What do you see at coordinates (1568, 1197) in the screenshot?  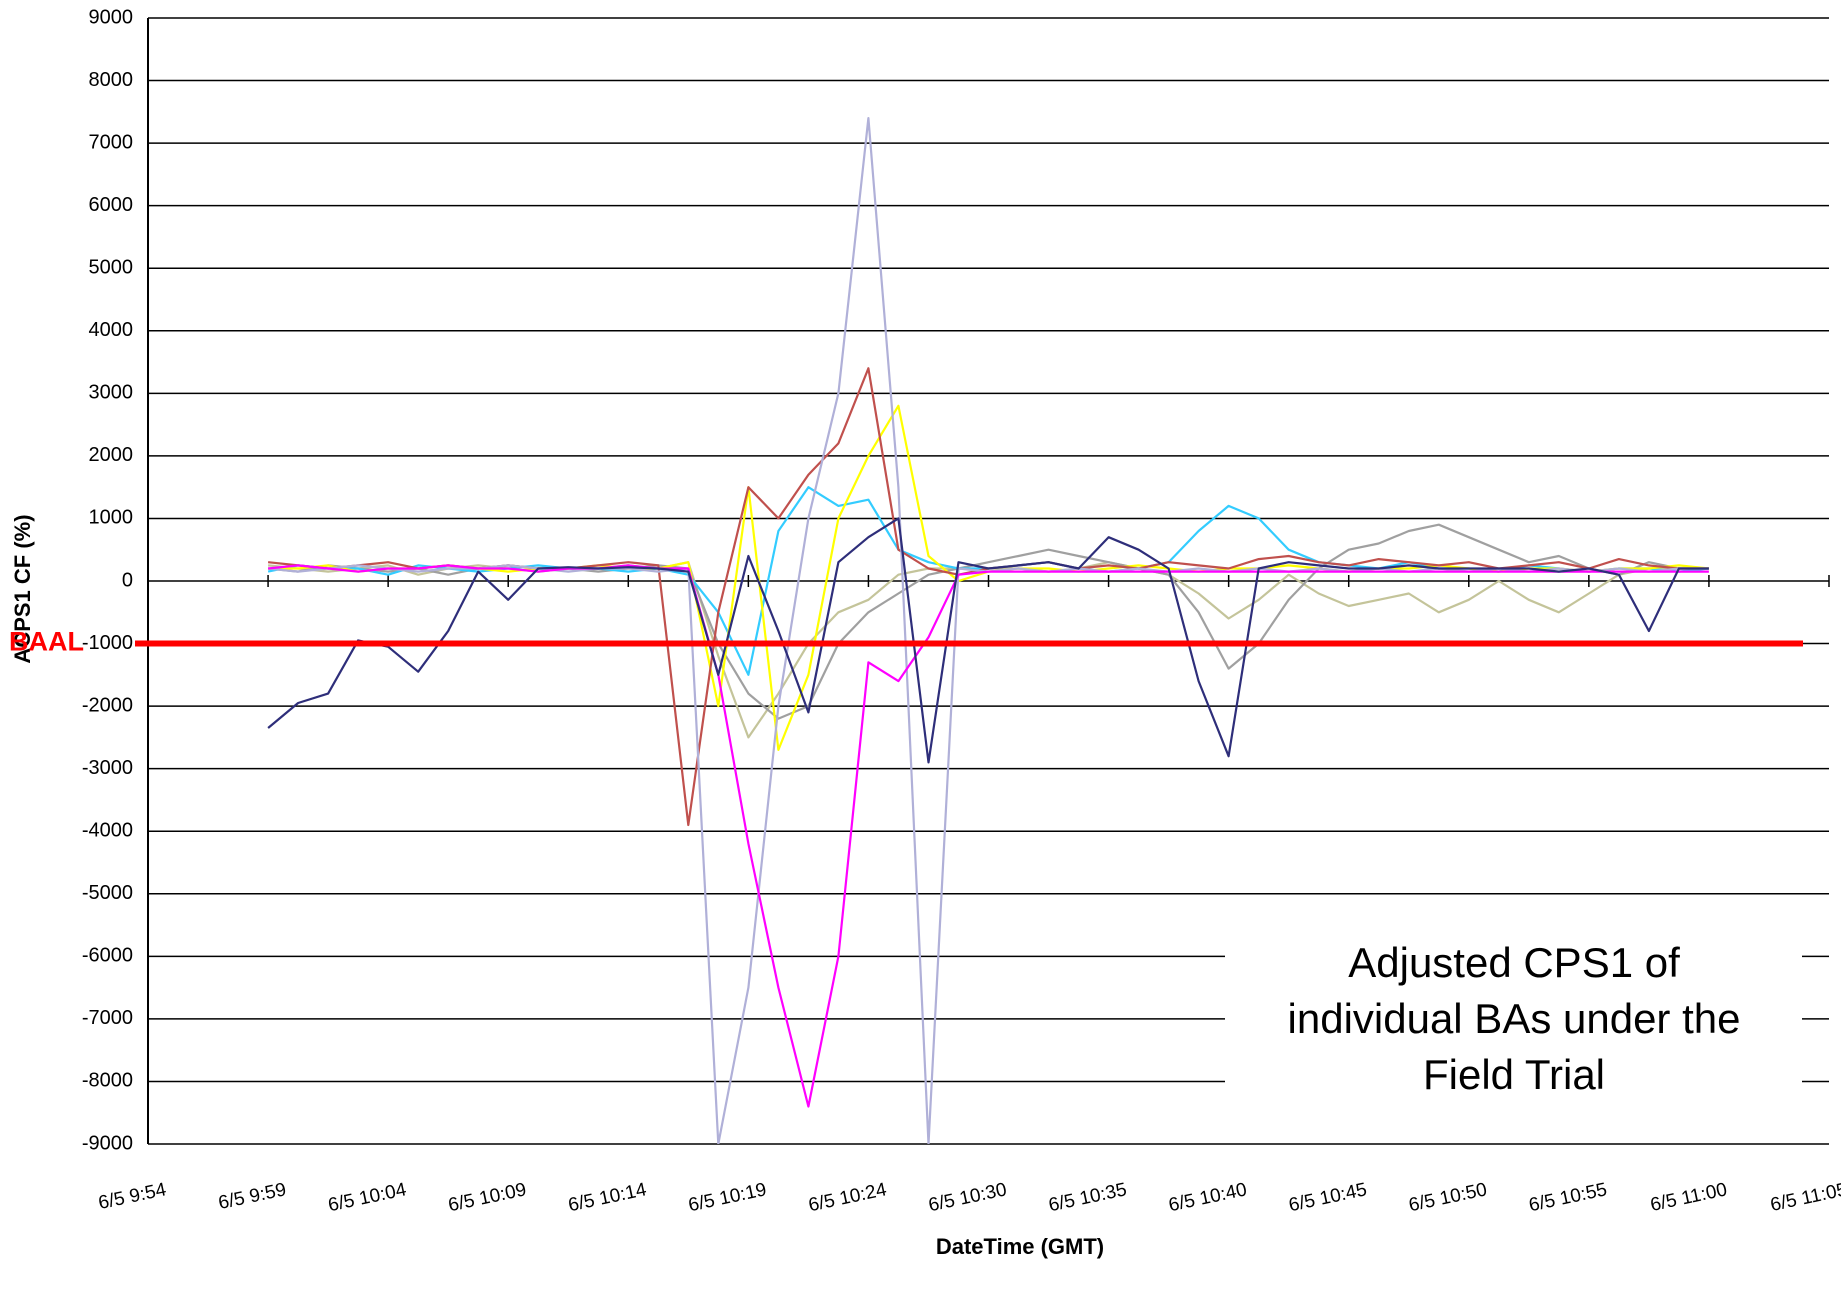 I see `x-tick-label: 6/5 10:55` at bounding box center [1568, 1197].